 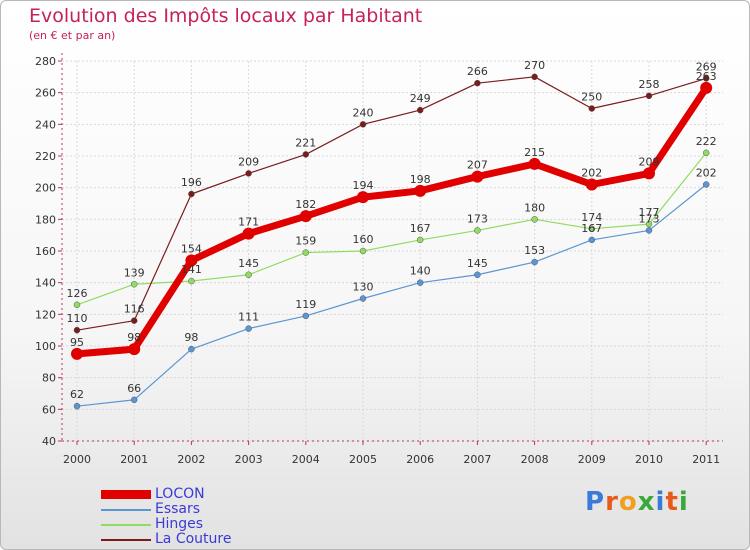 I want to click on data-label-hinges: 159, so click(x=305, y=241).